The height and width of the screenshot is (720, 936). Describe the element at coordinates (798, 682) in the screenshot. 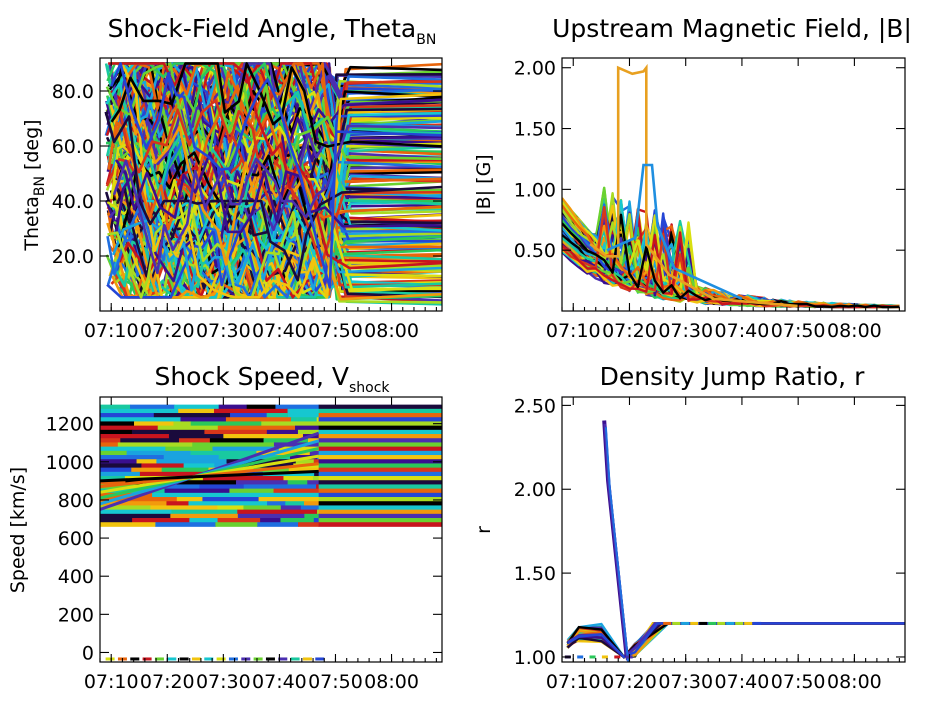

I see `ratio-xtick-label-4: 07:50` at that location.